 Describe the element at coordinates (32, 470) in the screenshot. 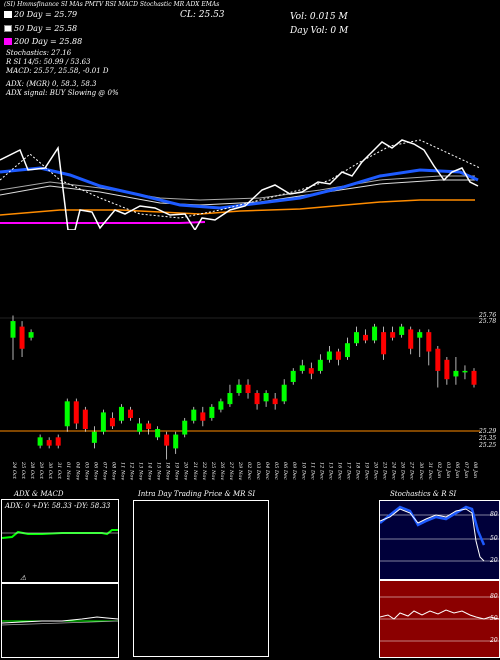

I see `date-label: 28 Oct` at that location.